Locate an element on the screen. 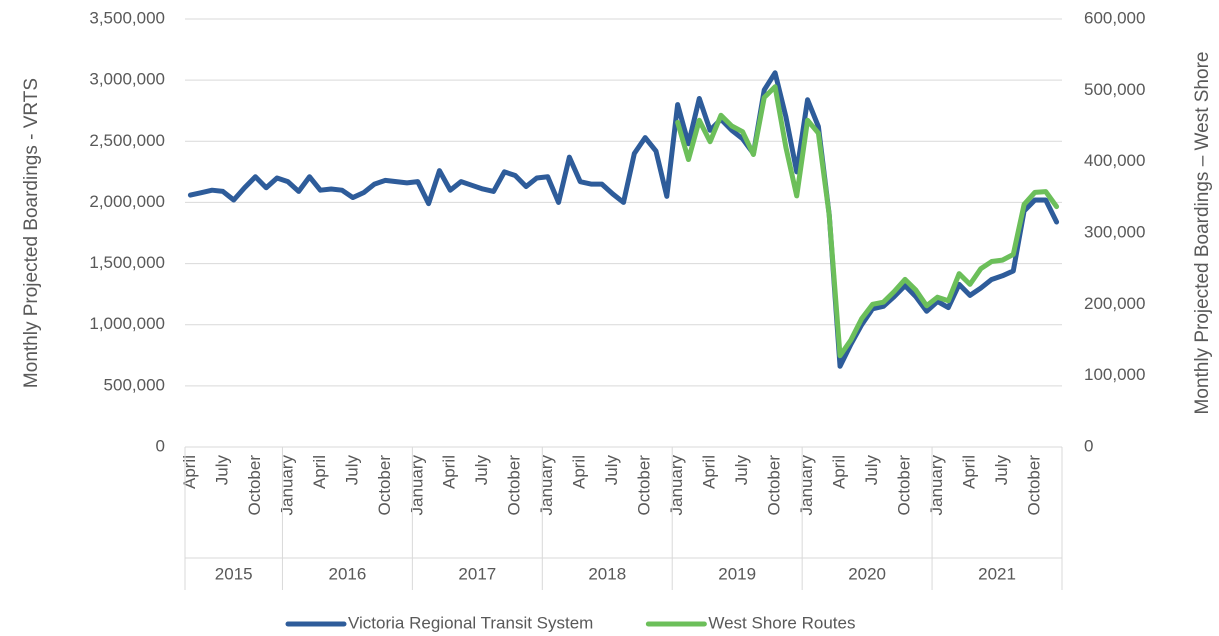 Image resolution: width=1219 pixels, height=636 pixels. y2-tick-label: 400,000 is located at coordinates (1114, 160).